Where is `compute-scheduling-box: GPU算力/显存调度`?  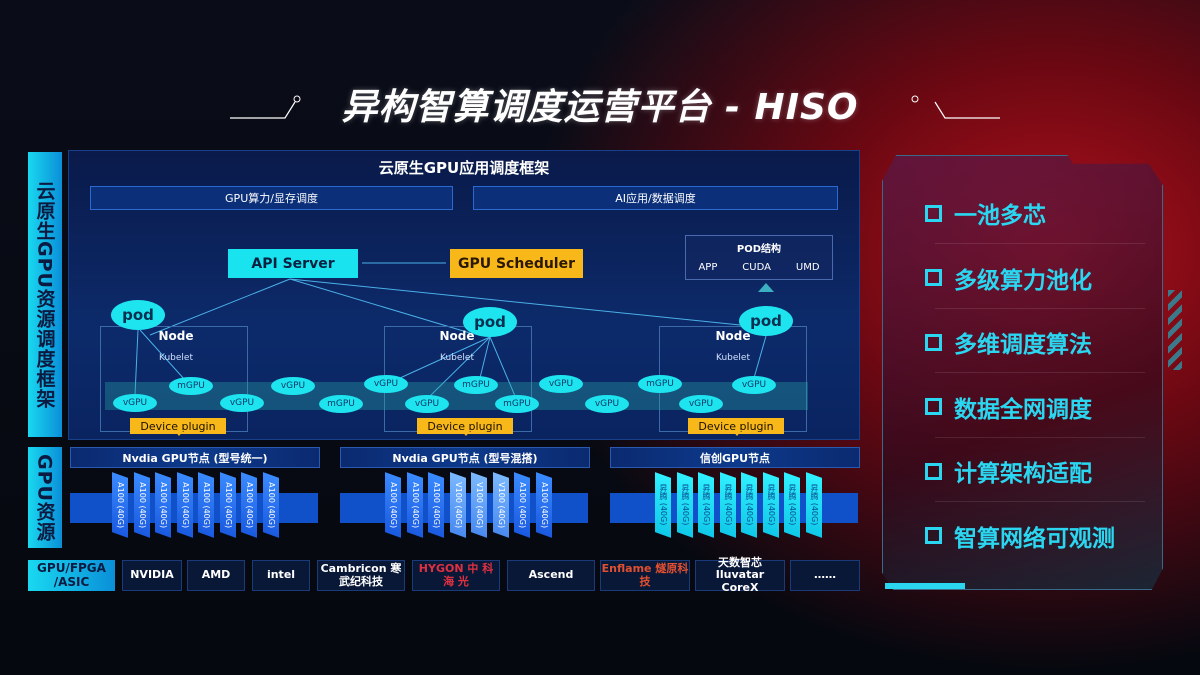 compute-scheduling-box: GPU算力/显存调度 is located at coordinates (271, 198).